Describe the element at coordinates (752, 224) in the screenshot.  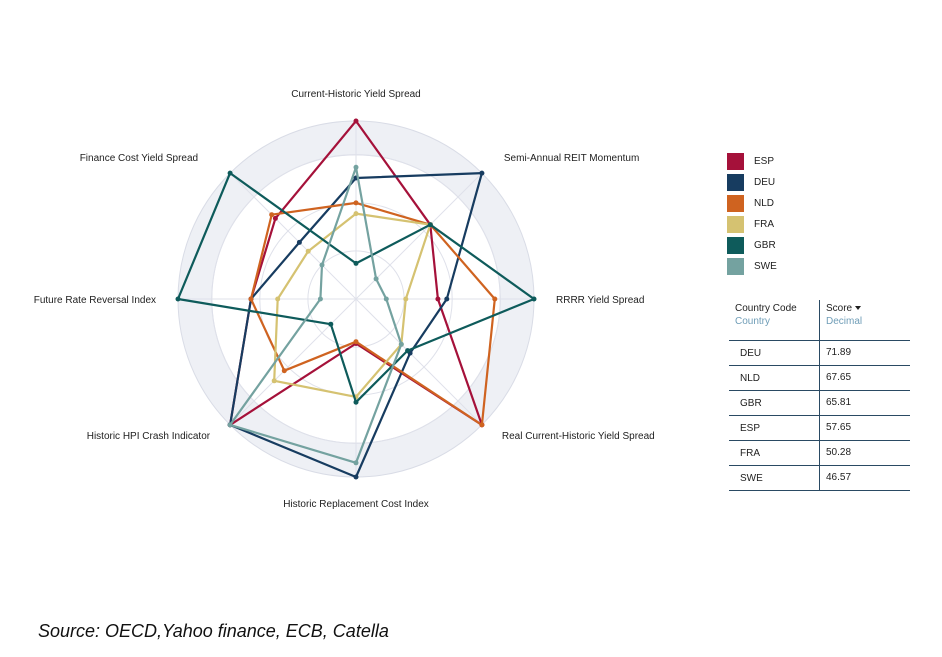
I see `legend-item-fra: FRA` at that location.